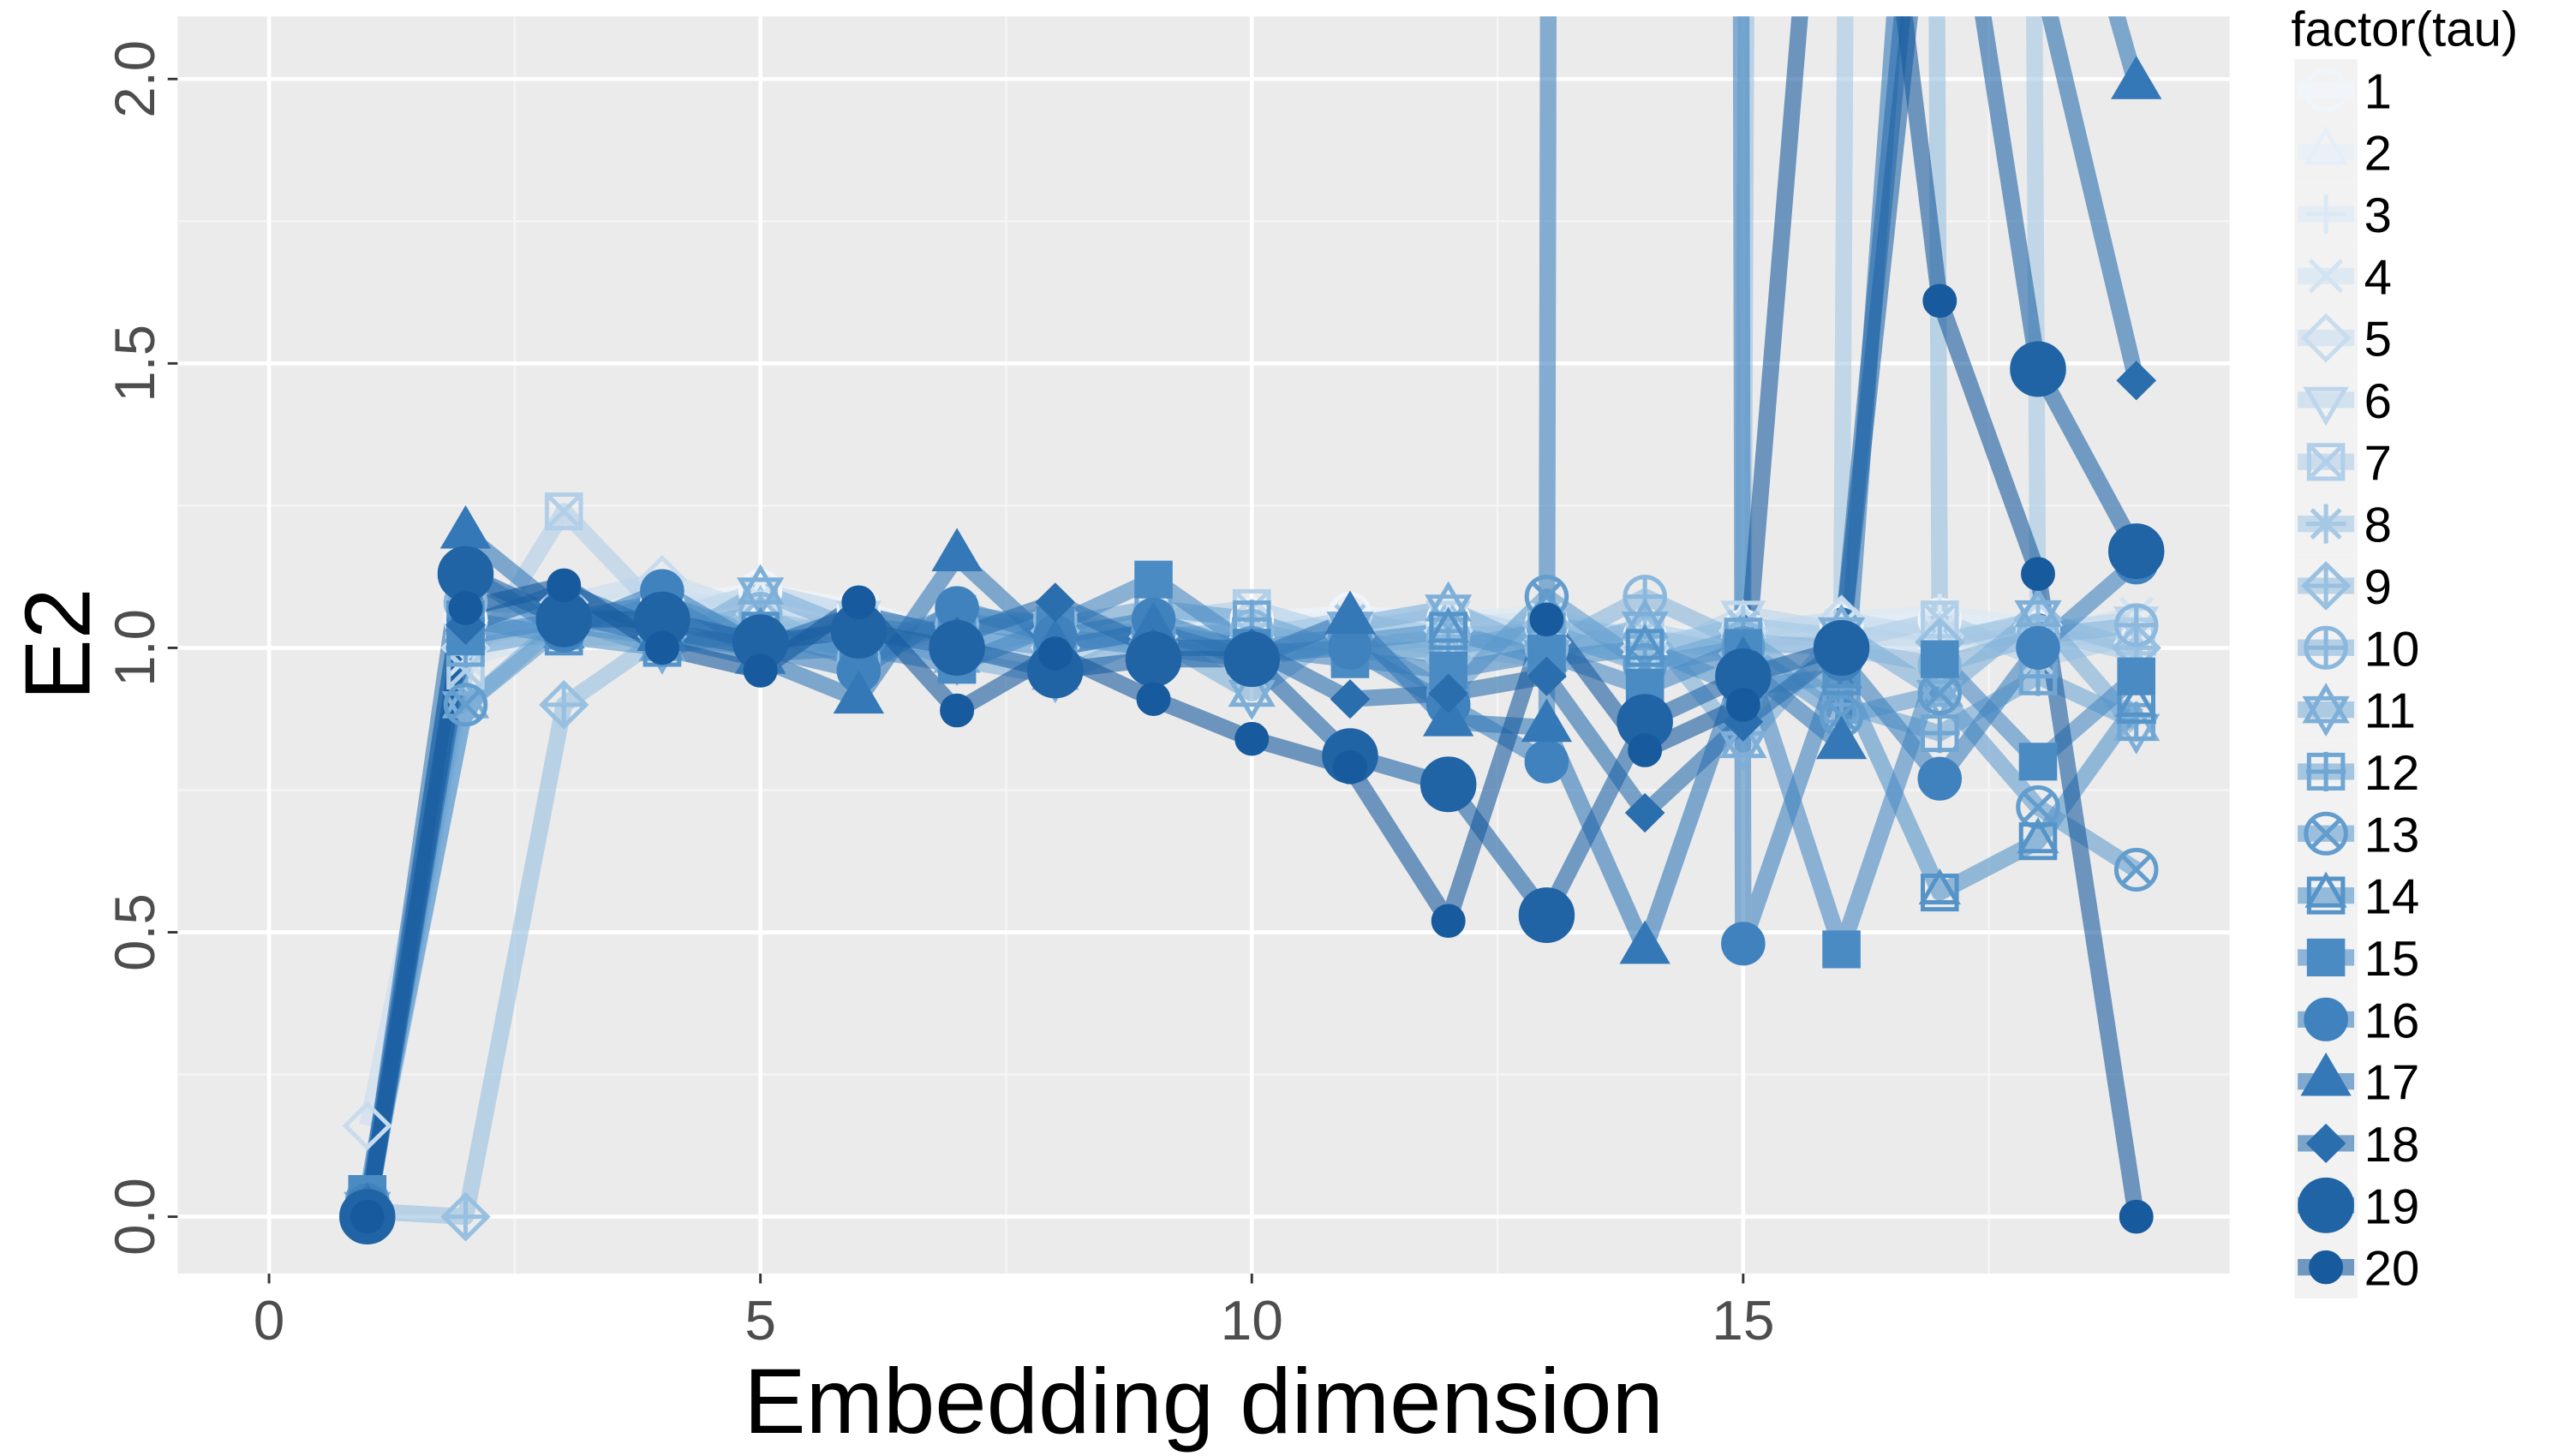  I want to click on legend-item: 6, so click(2343, 400).